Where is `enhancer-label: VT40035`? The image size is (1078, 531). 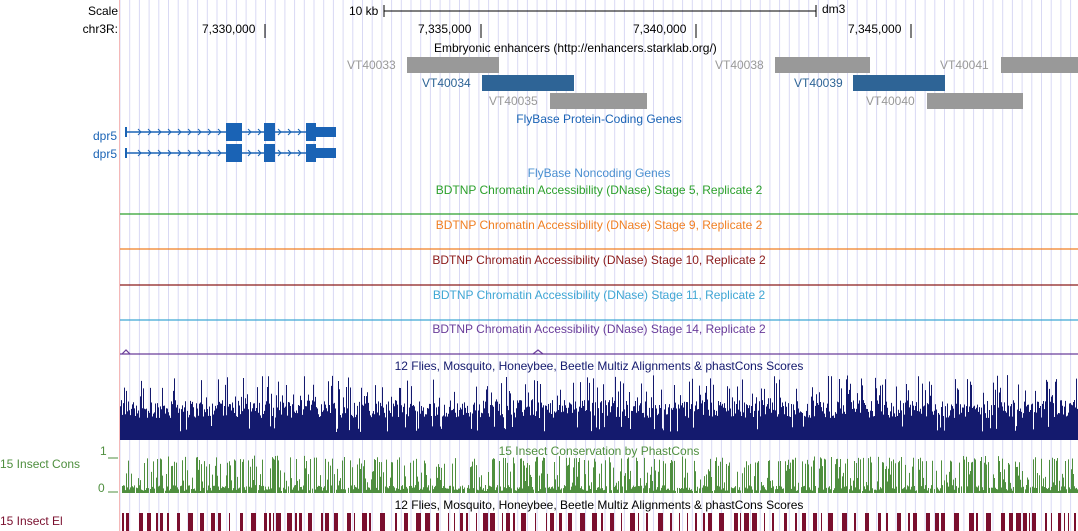
enhancer-label: VT40035 is located at coordinates (513, 101).